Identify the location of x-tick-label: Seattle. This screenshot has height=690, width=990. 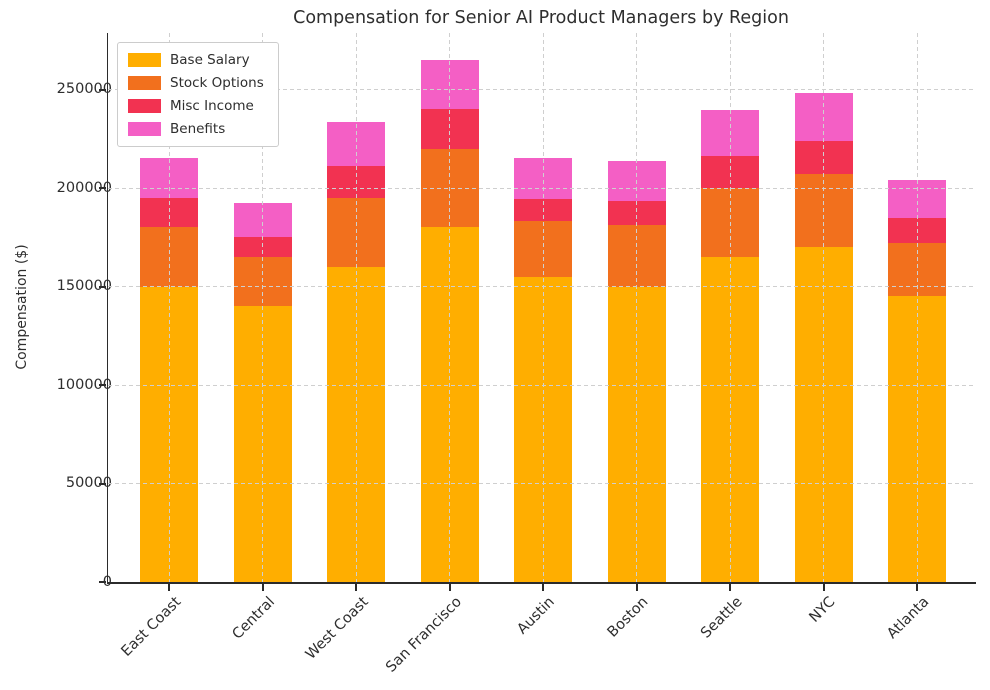
(721, 618).